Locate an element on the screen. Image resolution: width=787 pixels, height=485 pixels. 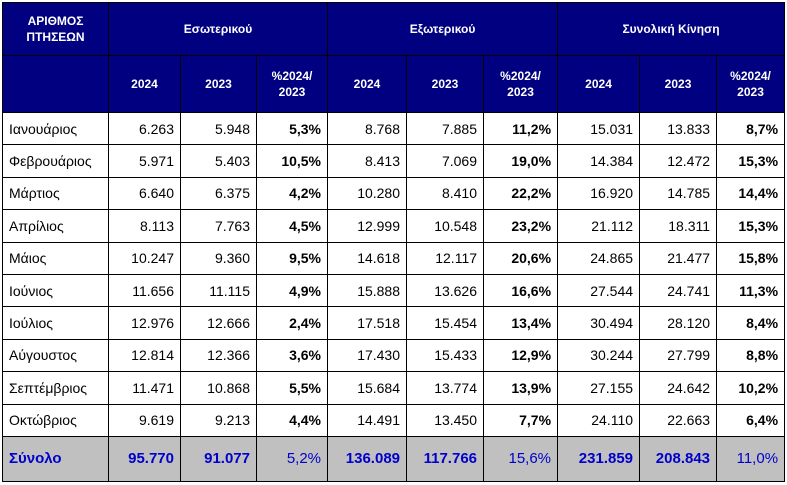
international-pct-cell: 11,2% is located at coordinates (521, 128).